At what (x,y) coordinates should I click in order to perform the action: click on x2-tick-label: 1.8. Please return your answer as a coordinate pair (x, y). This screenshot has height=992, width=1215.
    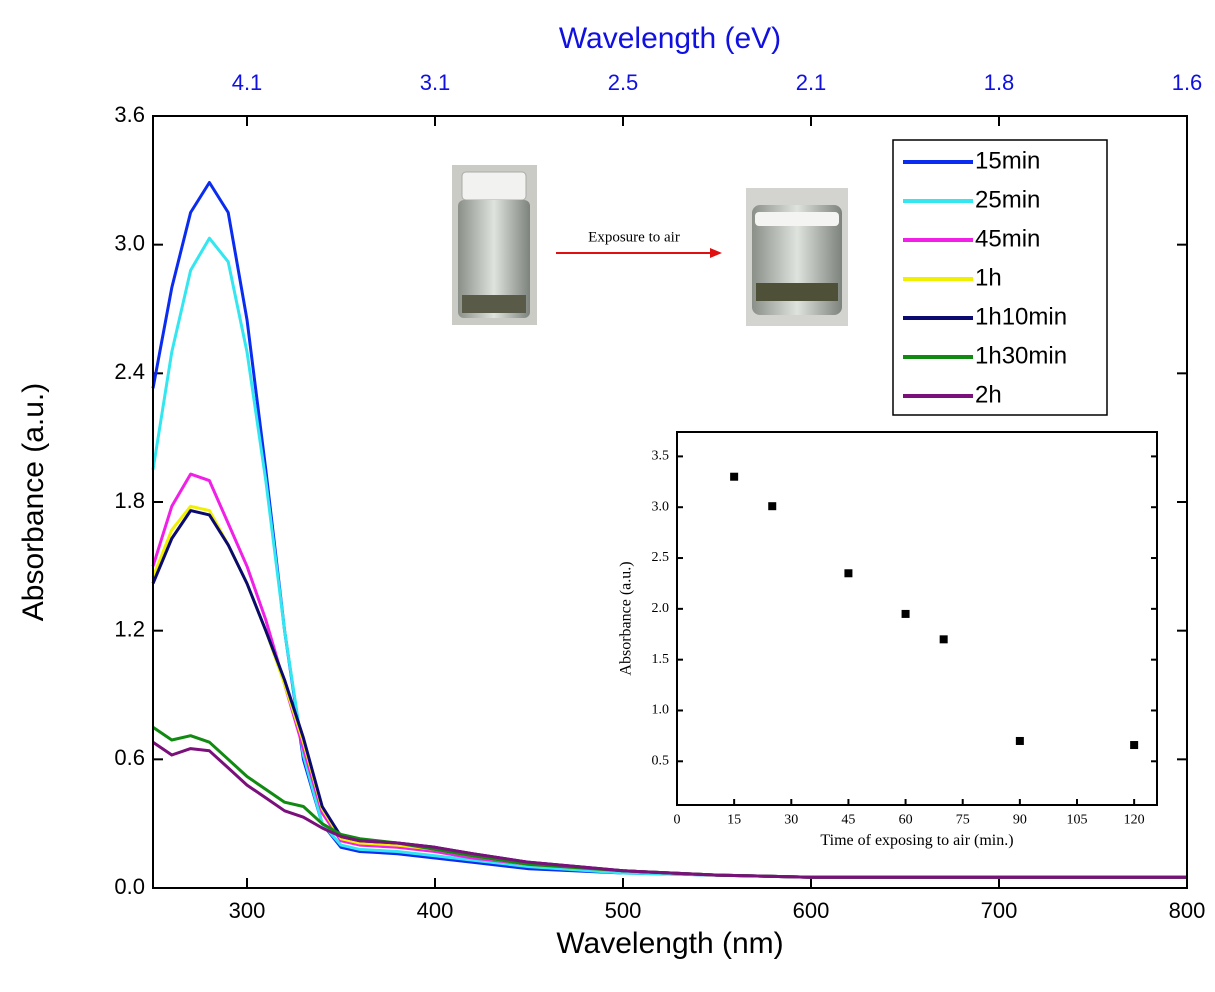
    Looking at the image, I should click on (999, 82).